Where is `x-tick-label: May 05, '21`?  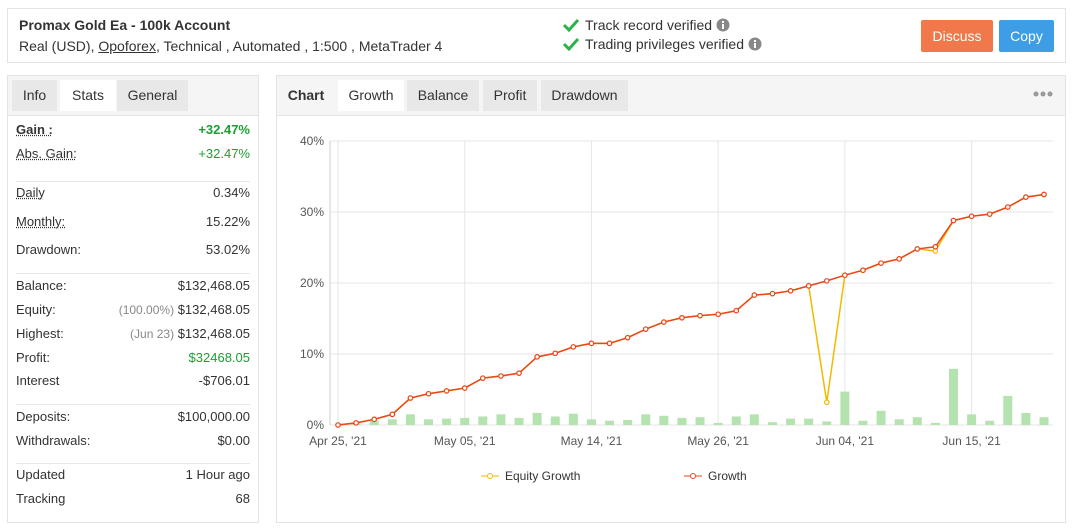 x-tick-label: May 05, '21 is located at coordinates (465, 441).